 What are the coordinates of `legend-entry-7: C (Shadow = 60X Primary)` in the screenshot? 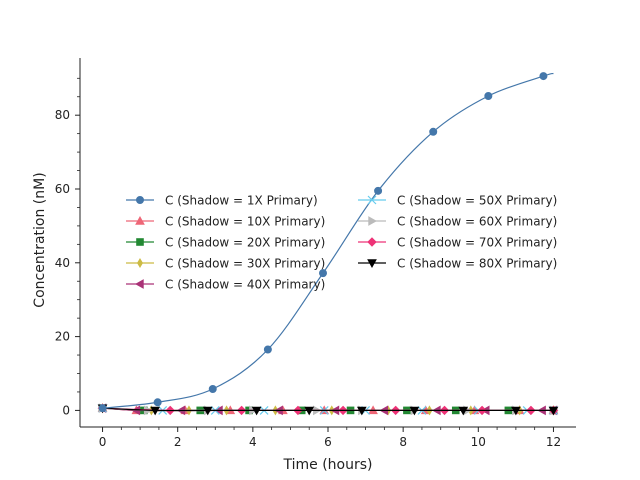 It's located at (457, 222).